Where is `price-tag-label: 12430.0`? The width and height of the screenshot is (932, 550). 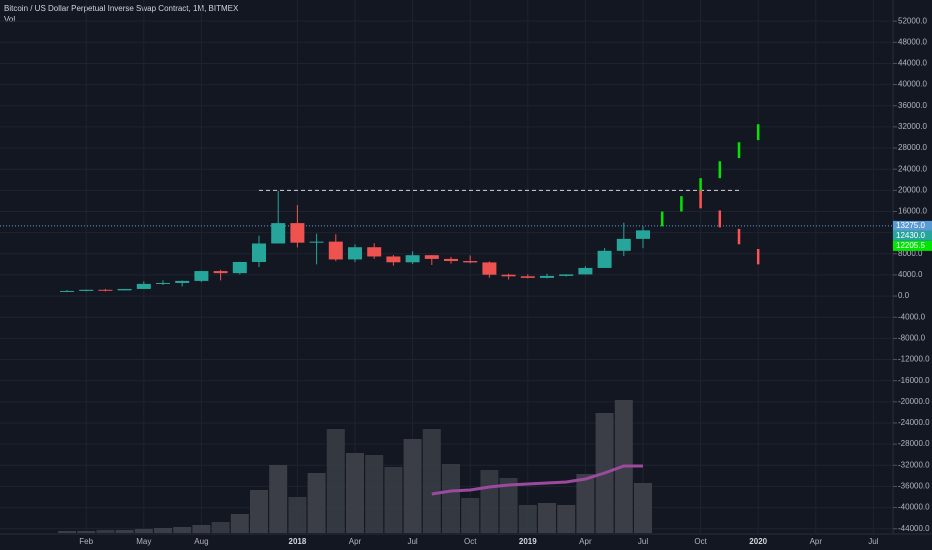
price-tag-label: 12430.0 is located at coordinates (910, 235).